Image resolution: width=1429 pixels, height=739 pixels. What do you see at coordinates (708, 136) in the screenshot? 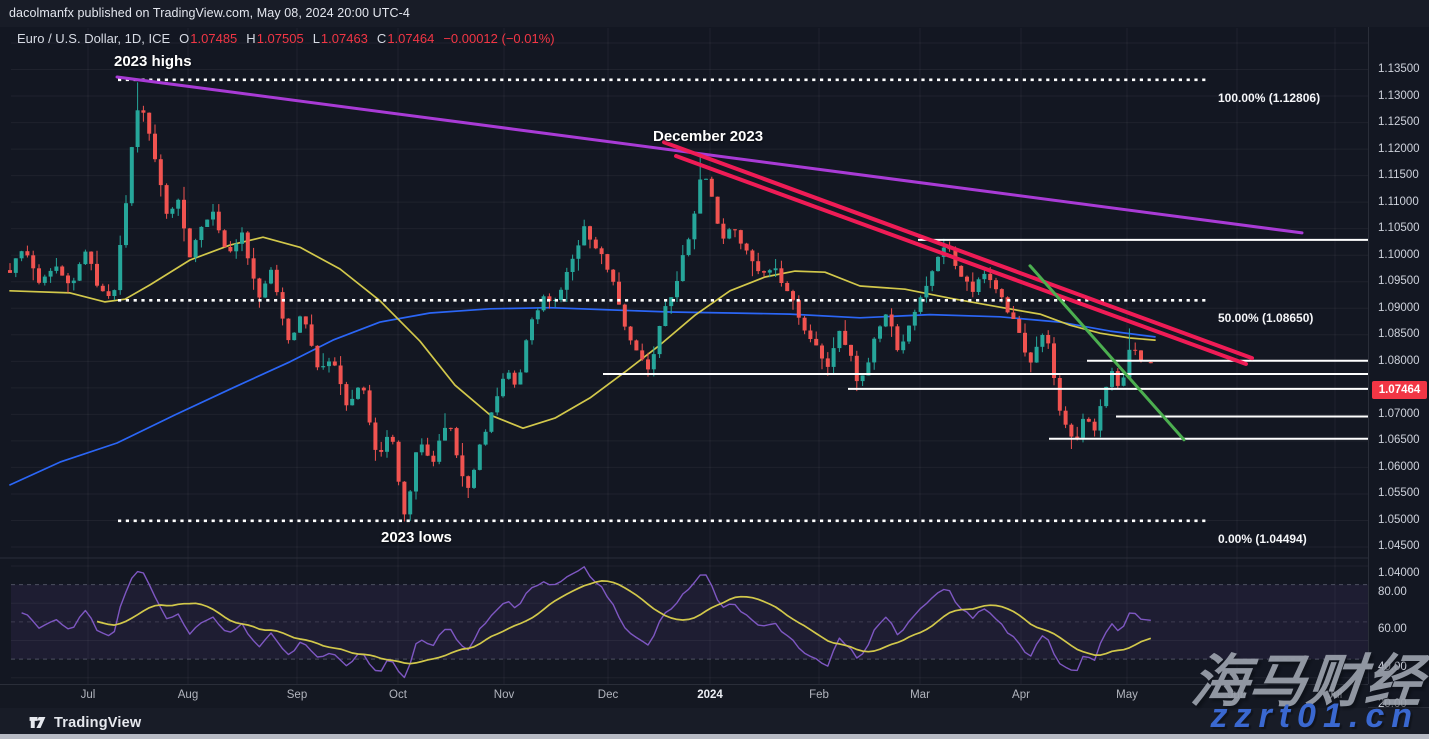
I see `text-annotation: December 2023` at bounding box center [708, 136].